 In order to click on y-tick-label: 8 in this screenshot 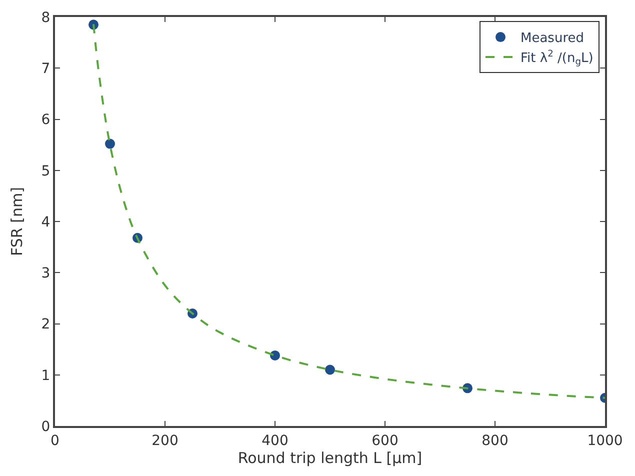, I will do `click(45, 18)`.